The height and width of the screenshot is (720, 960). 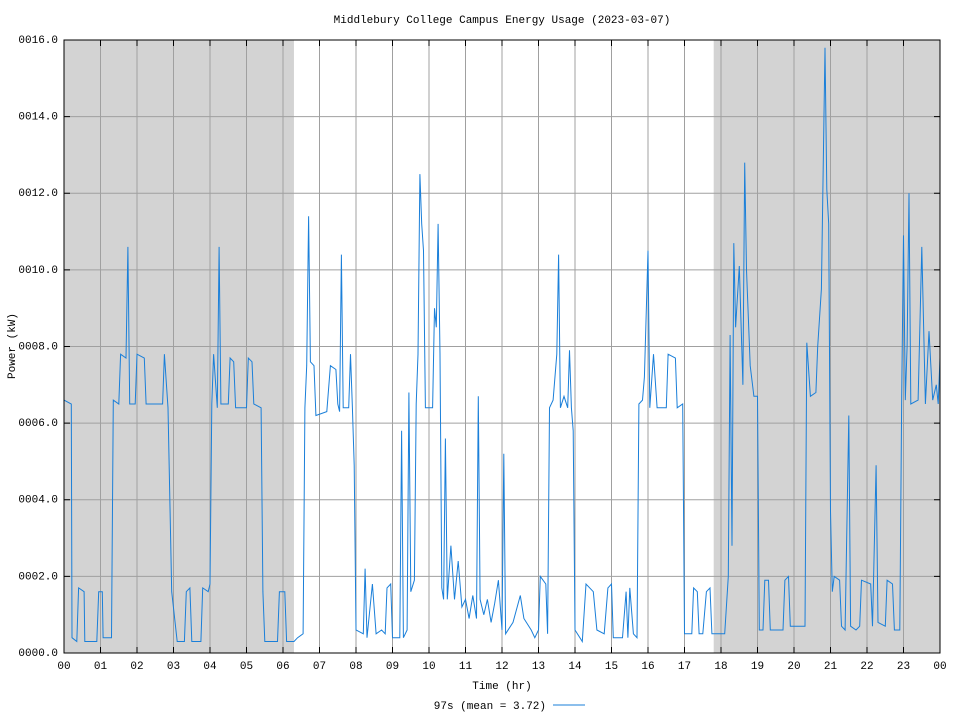 What do you see at coordinates (647, 667) in the screenshot?
I see `x-tick-label: 16` at bounding box center [647, 667].